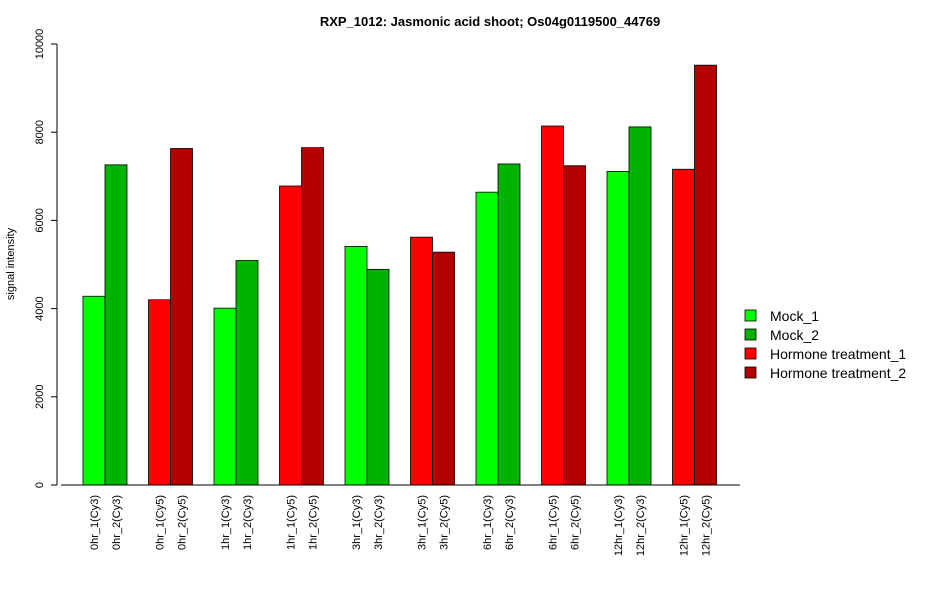  Describe the element at coordinates (40, 220) in the screenshot. I see `y-tick-label: 6000` at that location.